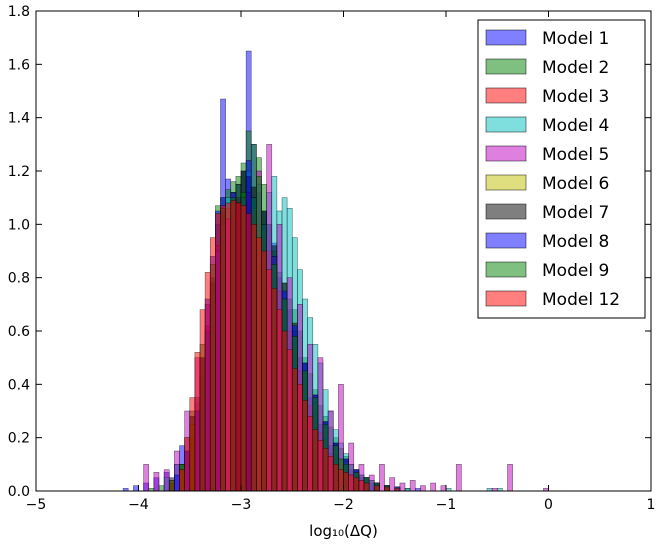 The height and width of the screenshot is (545, 661). Describe the element at coordinates (581, 300) in the screenshot. I see `legend-label: Model 12` at that location.